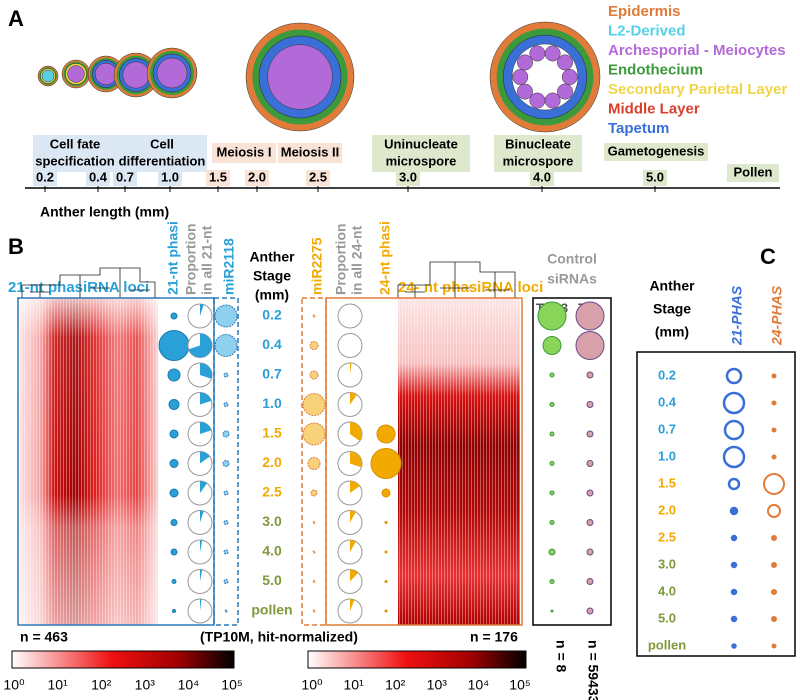 This screenshot has height=700, width=800. I want to click on pie-outline, so click(350, 345).